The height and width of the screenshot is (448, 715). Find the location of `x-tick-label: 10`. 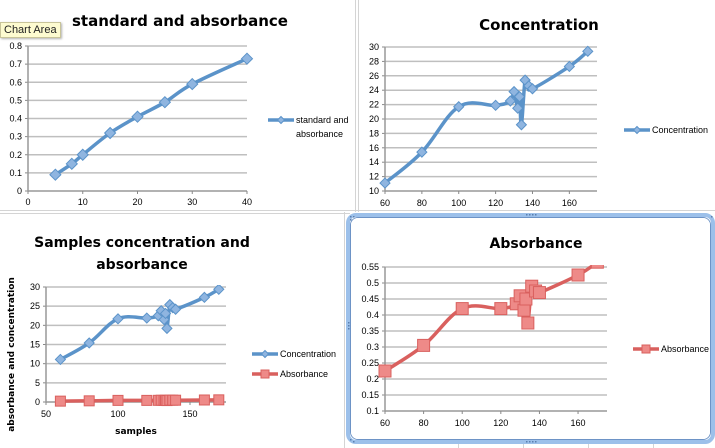

x-tick-label: 10 is located at coordinates (83, 202).